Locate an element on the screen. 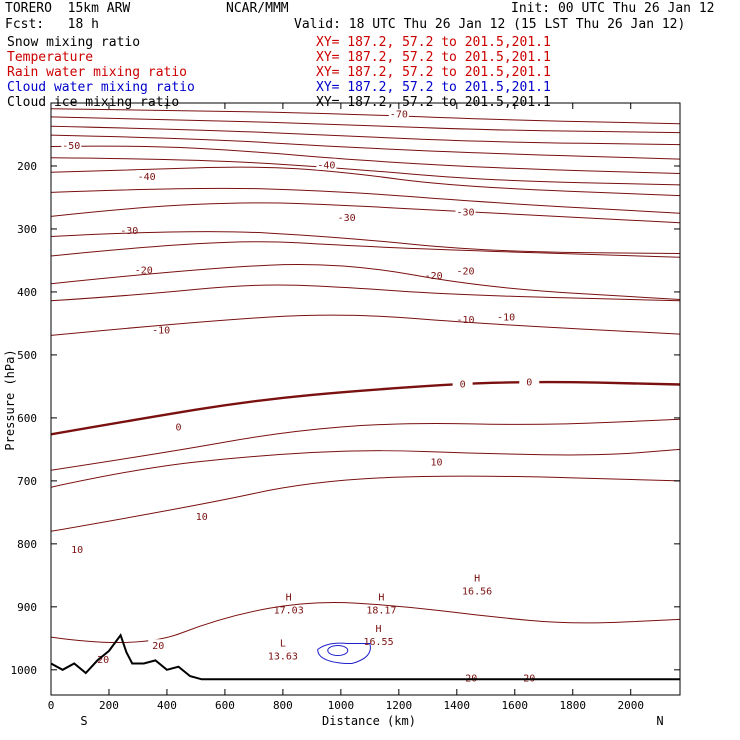 The image size is (740, 740). y-tick-label: 1000 is located at coordinates (24, 670).